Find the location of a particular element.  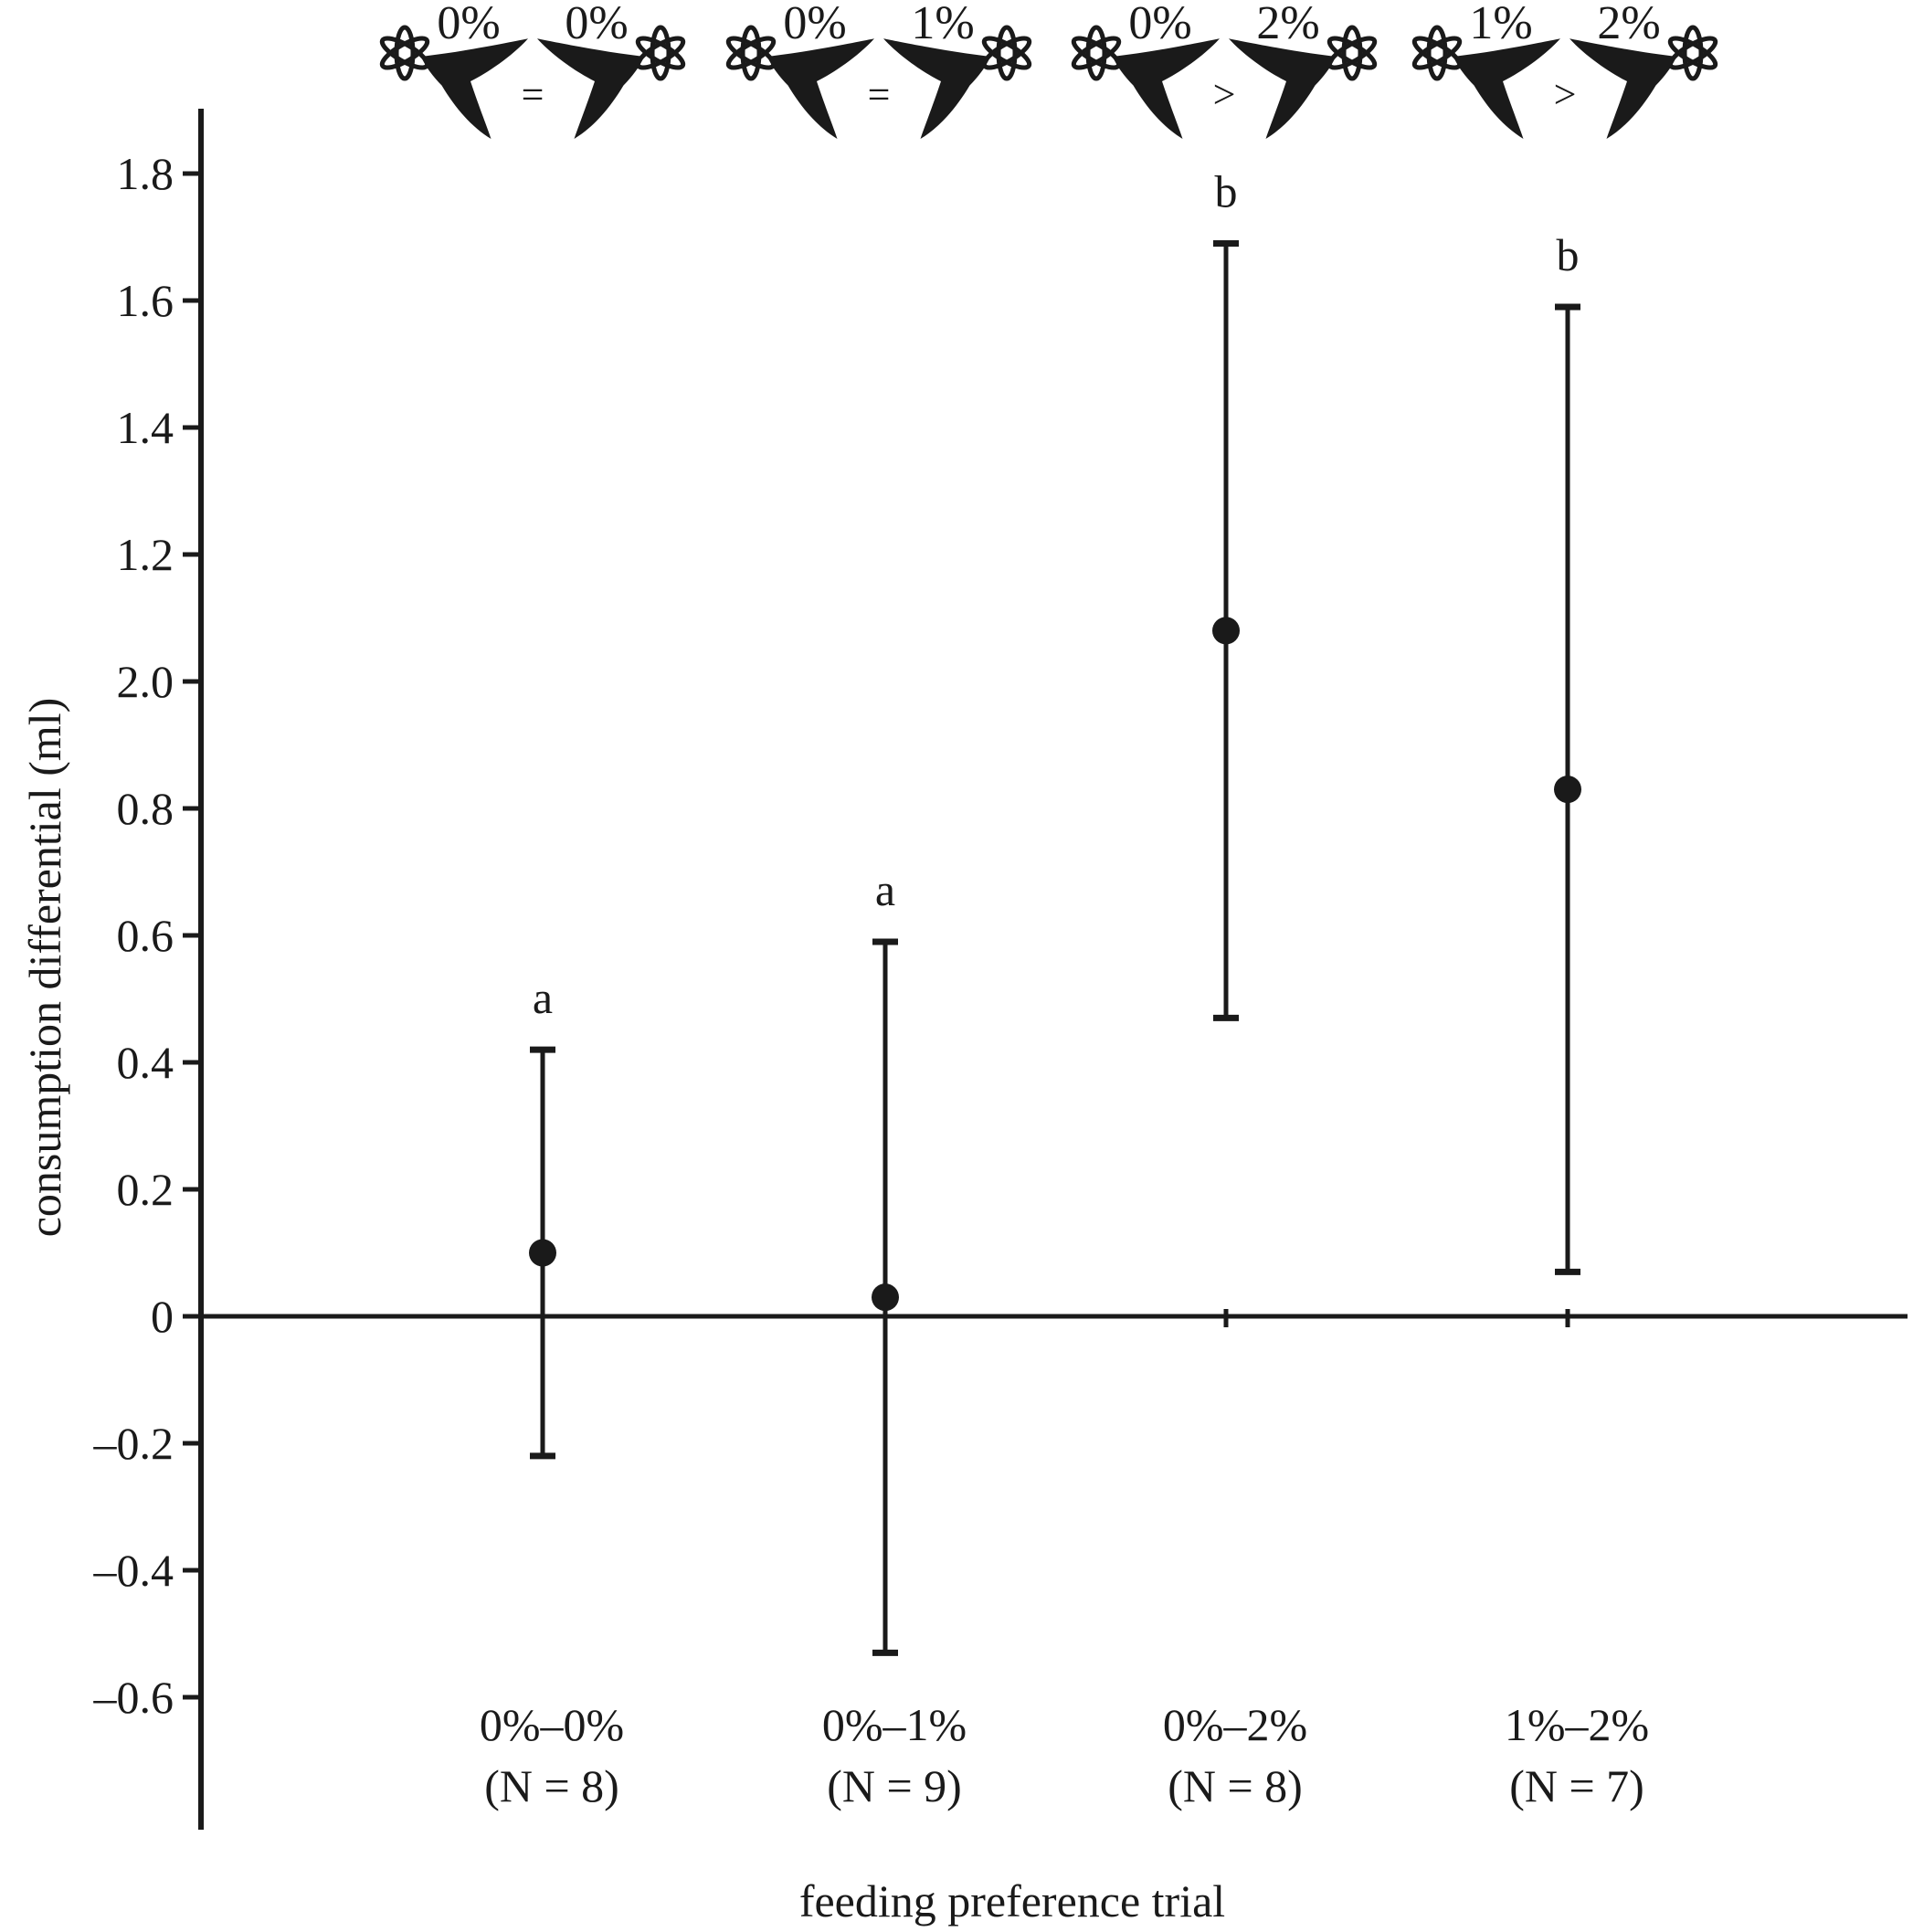

y-tick-label: –0.6 is located at coordinates (133, 1697).